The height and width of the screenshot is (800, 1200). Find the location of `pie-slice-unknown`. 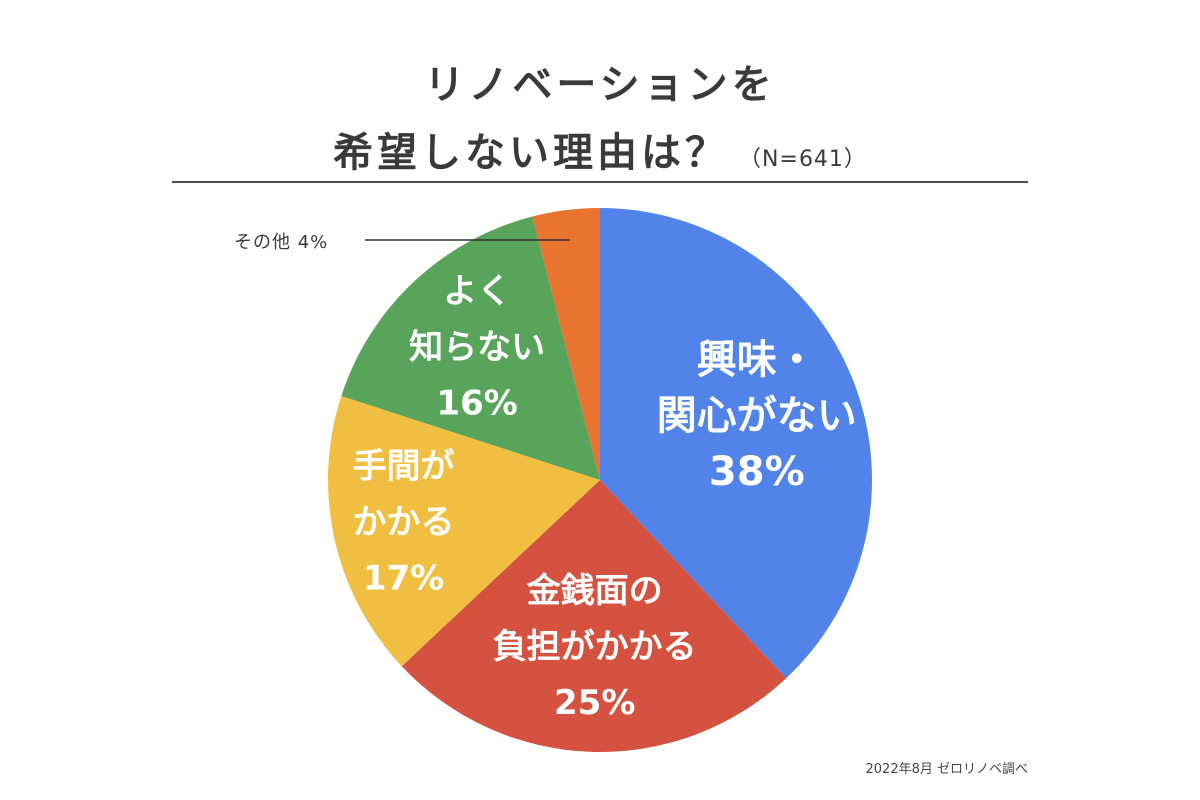

pie-slice-unknown is located at coordinates (470, 348).